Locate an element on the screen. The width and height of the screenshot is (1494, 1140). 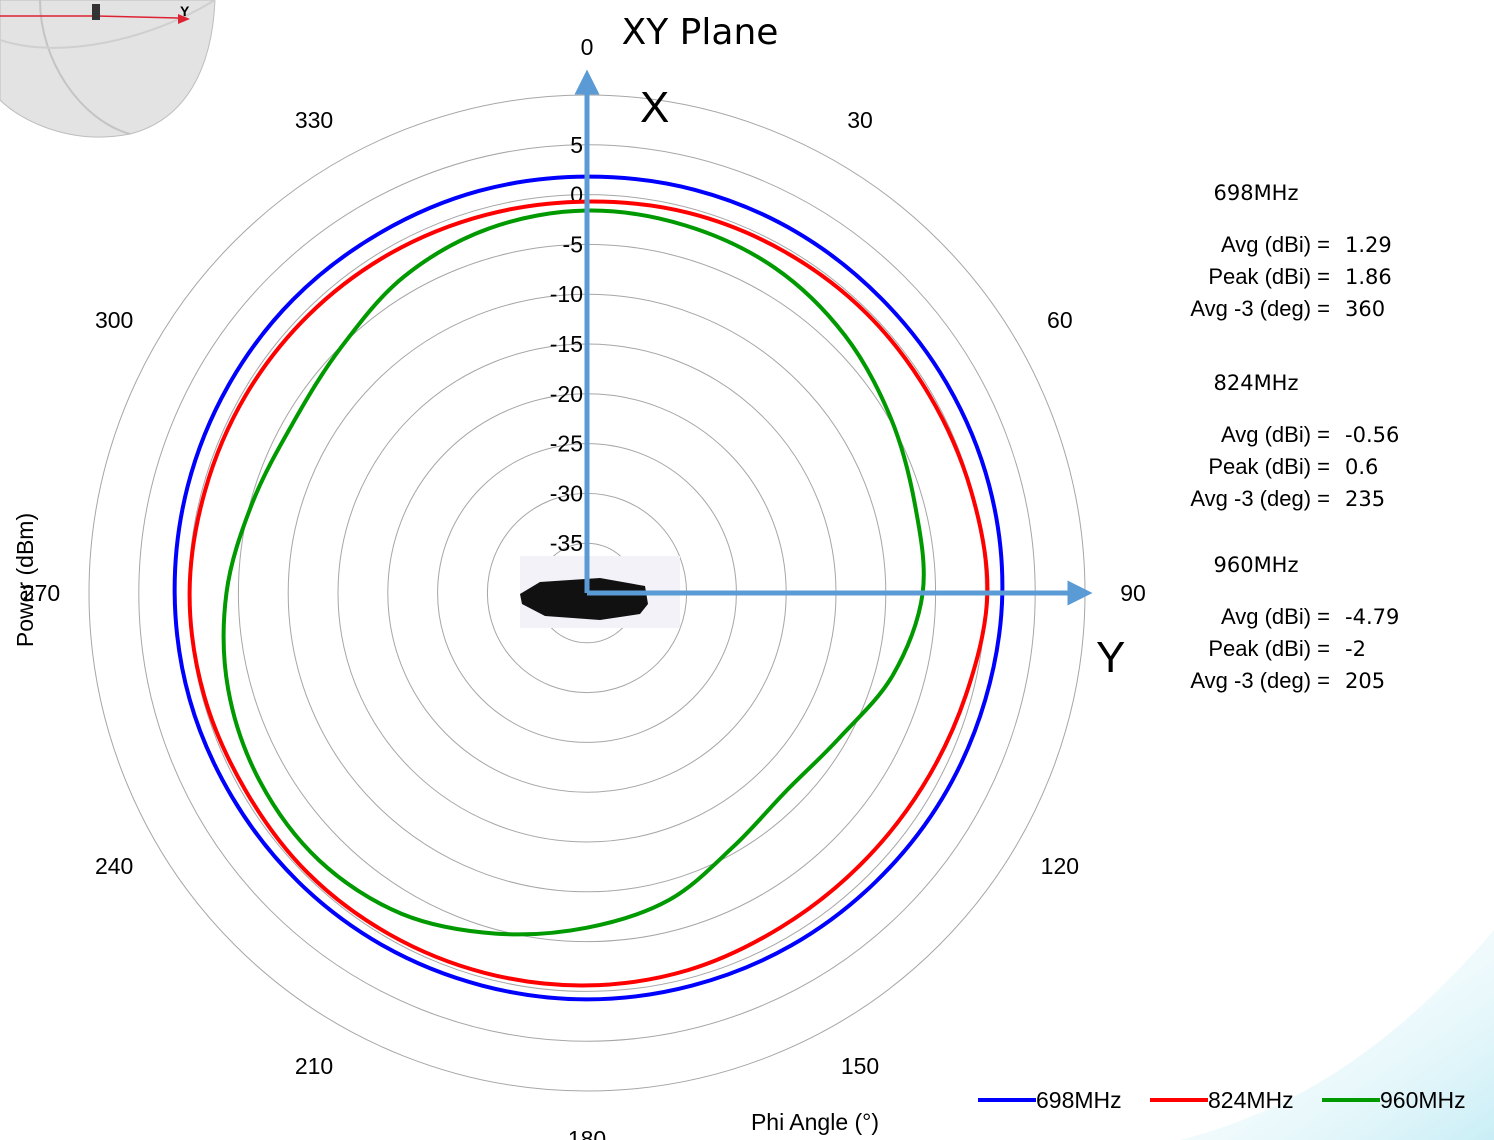
angle-tick-label: 120 is located at coordinates (1060, 866).